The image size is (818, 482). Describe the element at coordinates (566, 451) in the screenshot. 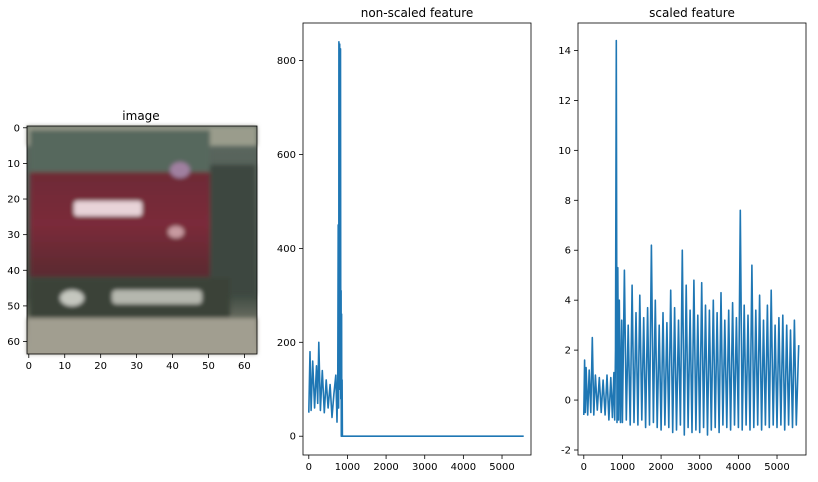

I see `scaled-ytick-label: -2` at that location.